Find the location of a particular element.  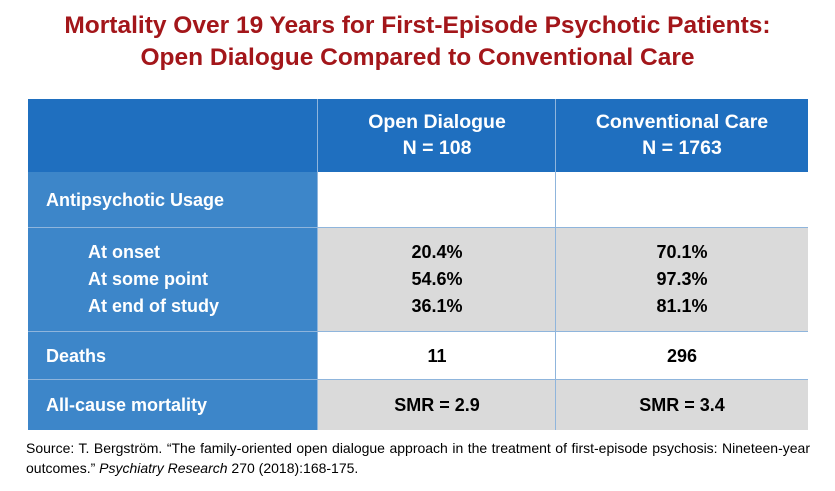

source-journal: Psychiatry Research is located at coordinates (163, 468).